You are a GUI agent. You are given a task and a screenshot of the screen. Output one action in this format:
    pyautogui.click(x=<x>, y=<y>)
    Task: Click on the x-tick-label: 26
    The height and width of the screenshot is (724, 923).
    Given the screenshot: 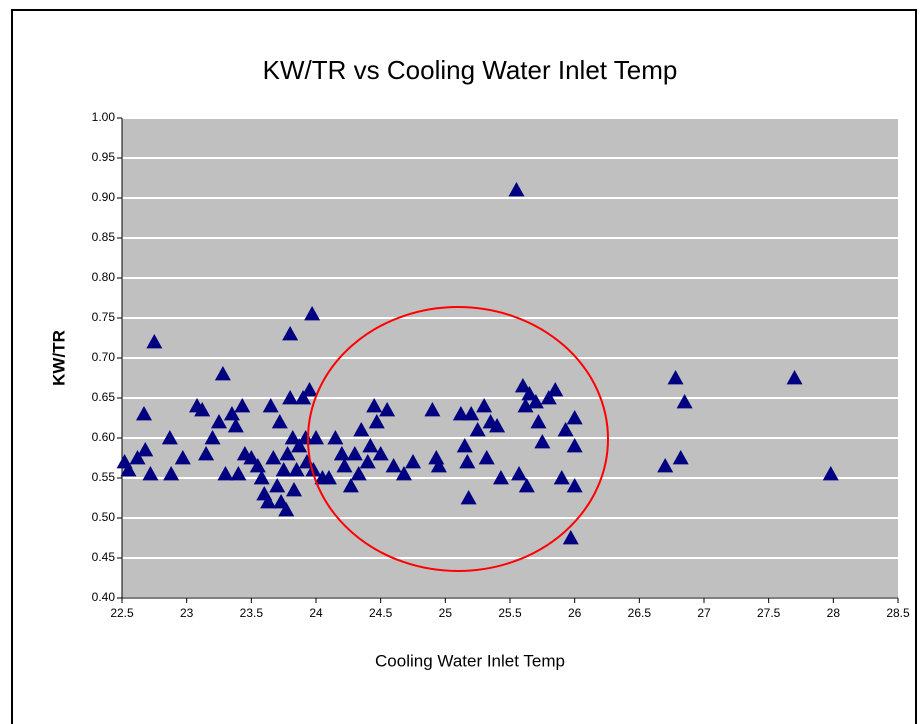 What is the action you would take?
    pyautogui.click(x=575, y=613)
    